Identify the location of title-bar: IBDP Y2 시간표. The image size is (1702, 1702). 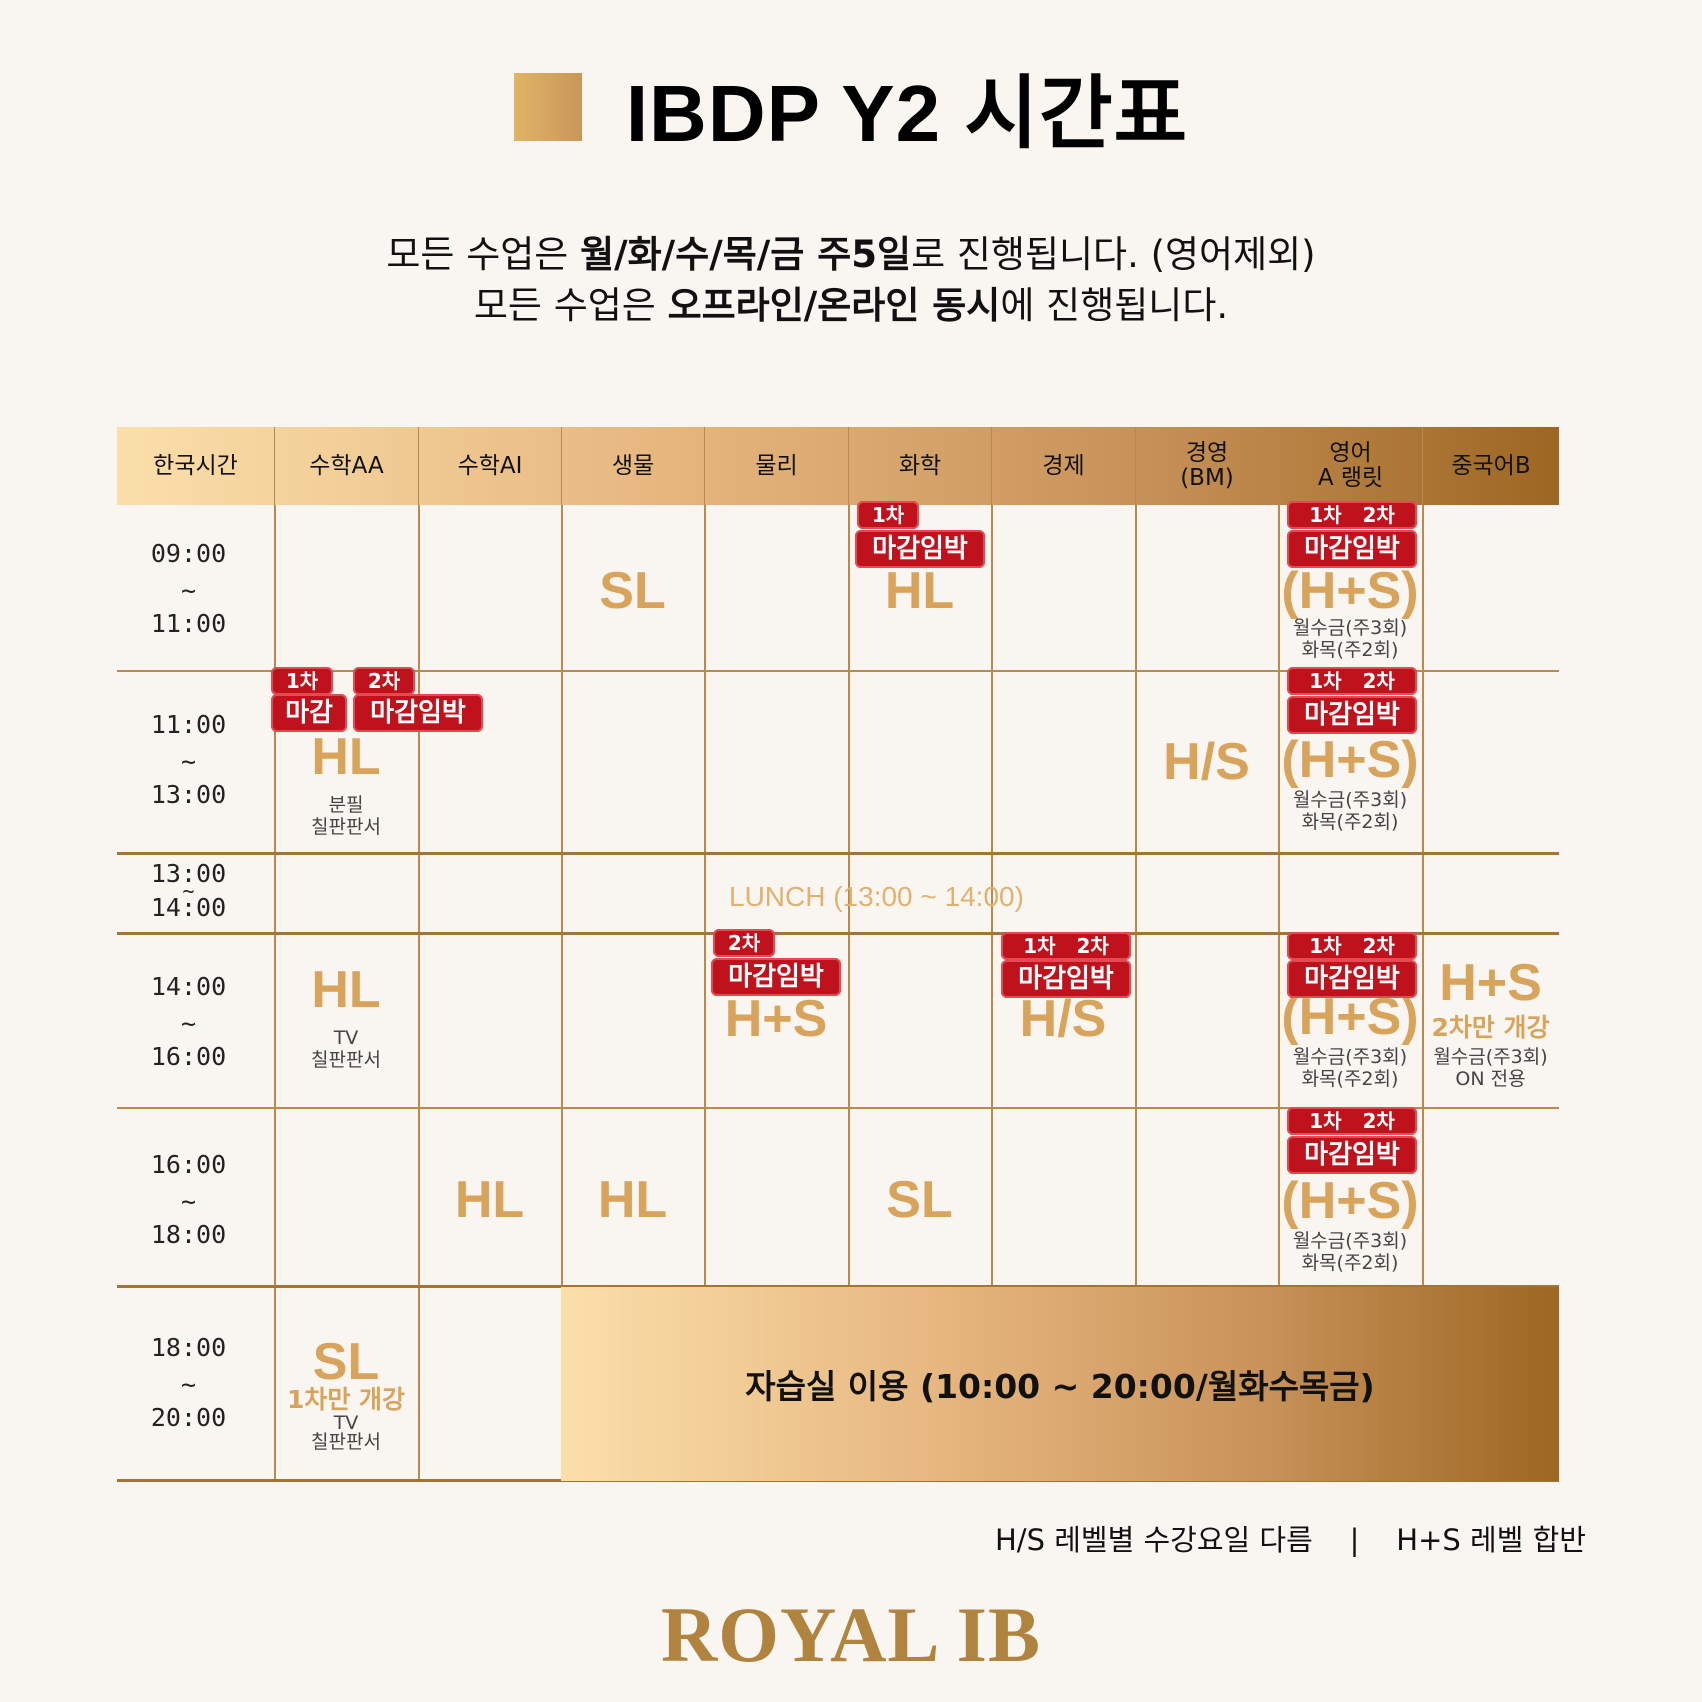
(851, 110).